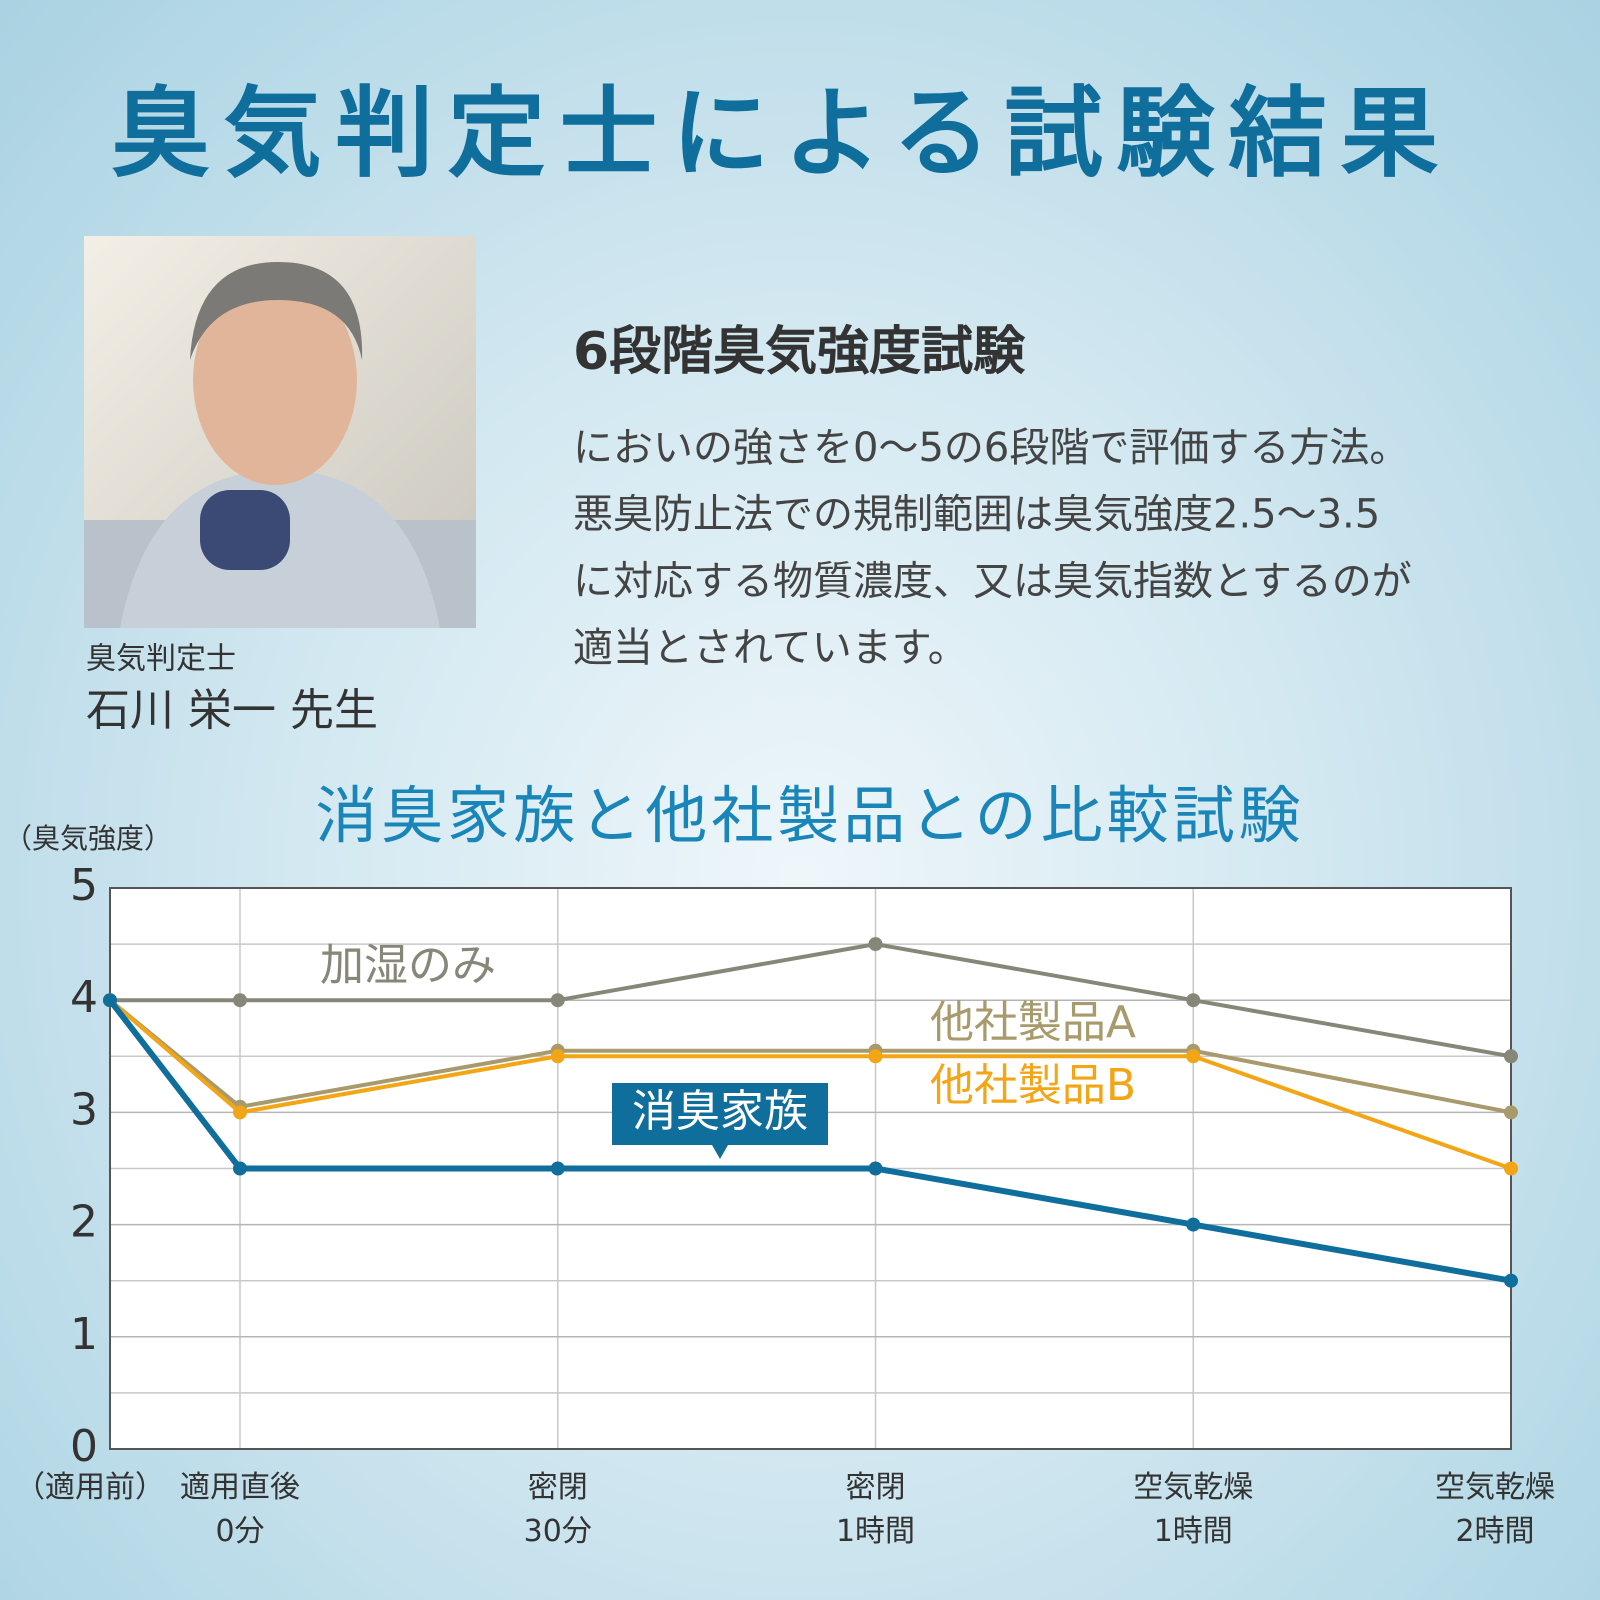 The width and height of the screenshot is (1600, 1600). What do you see at coordinates (84, 885) in the screenshot?
I see `y-tick-label: 5` at bounding box center [84, 885].